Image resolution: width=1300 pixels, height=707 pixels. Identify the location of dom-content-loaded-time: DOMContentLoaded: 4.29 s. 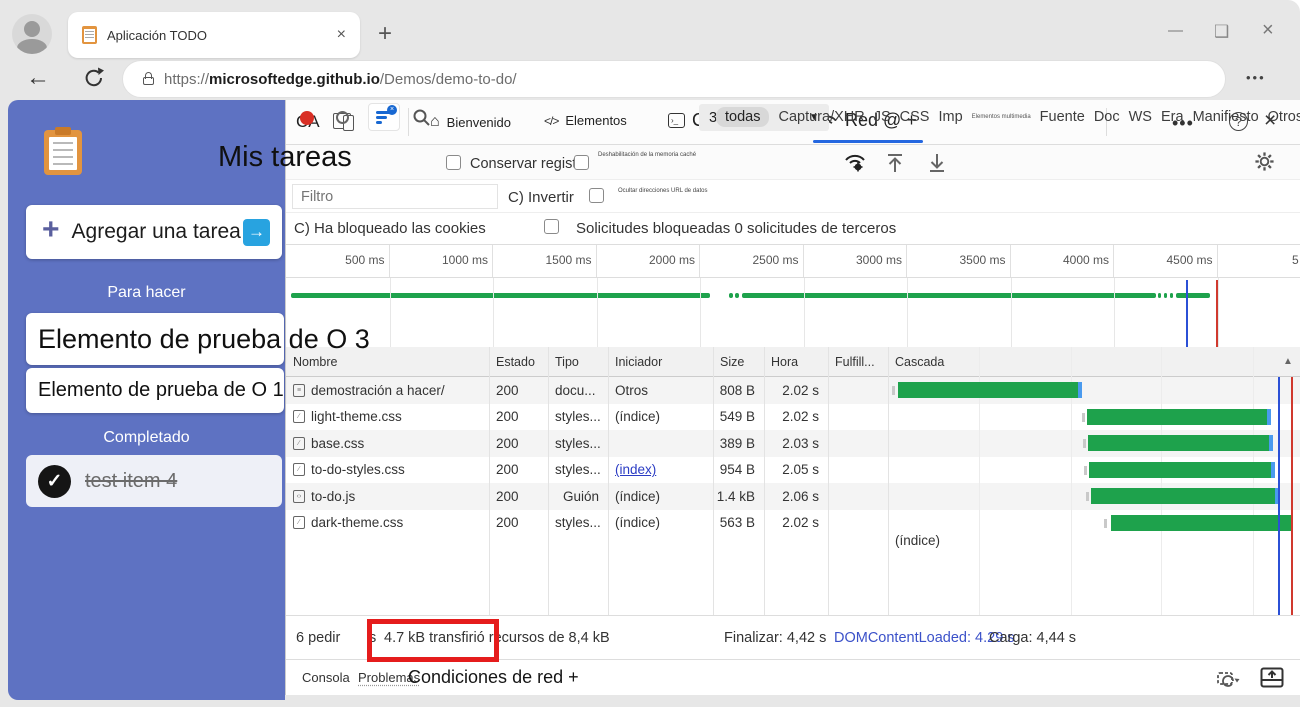
(924, 638).